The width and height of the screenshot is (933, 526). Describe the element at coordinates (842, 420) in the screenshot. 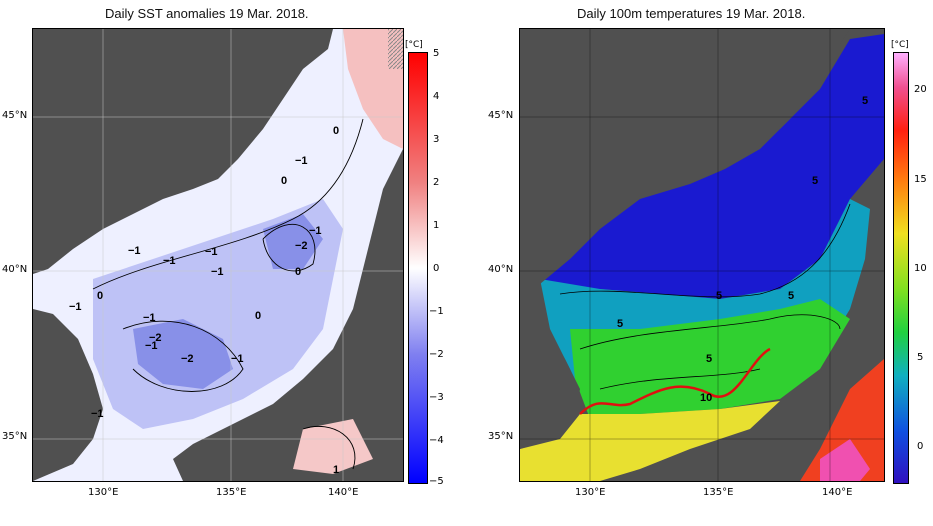

I see `temp-hot-zone` at that location.